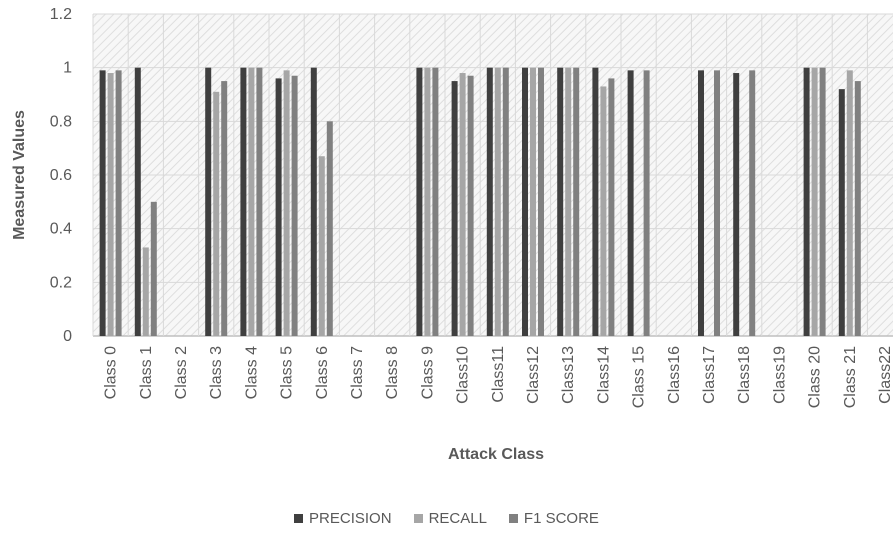 This screenshot has height=538, width=893. I want to click on x-tick-label: Class 15, so click(639, 377).